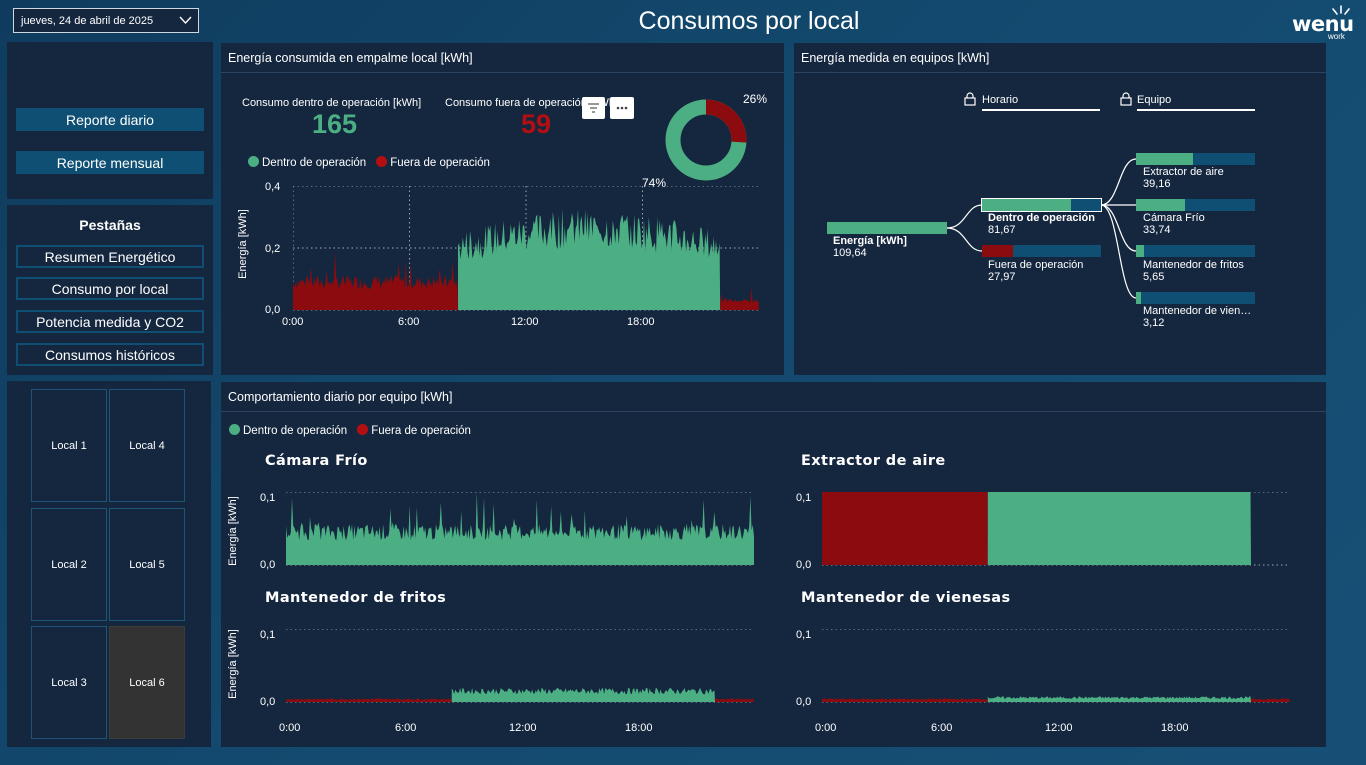  What do you see at coordinates (110, 321) in the screenshot?
I see `tab-potencia-co2: Potencia medida y CO2` at bounding box center [110, 321].